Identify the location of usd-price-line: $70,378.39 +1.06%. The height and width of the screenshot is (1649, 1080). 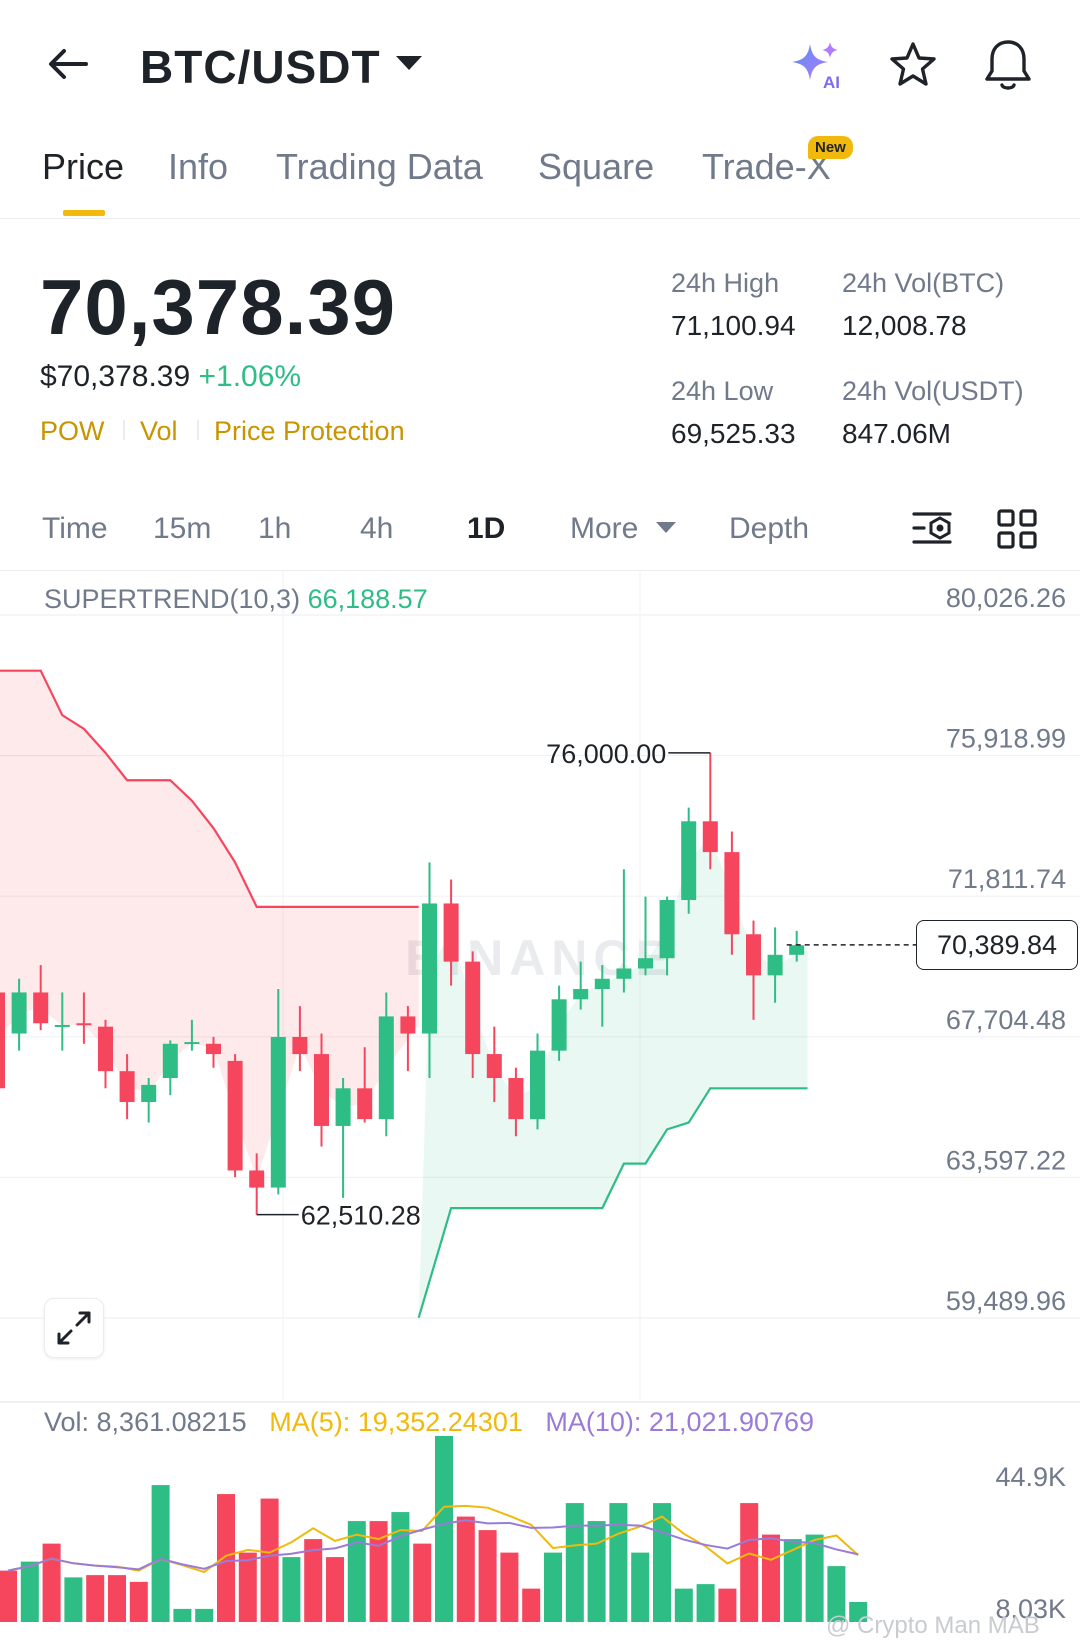
(170, 377).